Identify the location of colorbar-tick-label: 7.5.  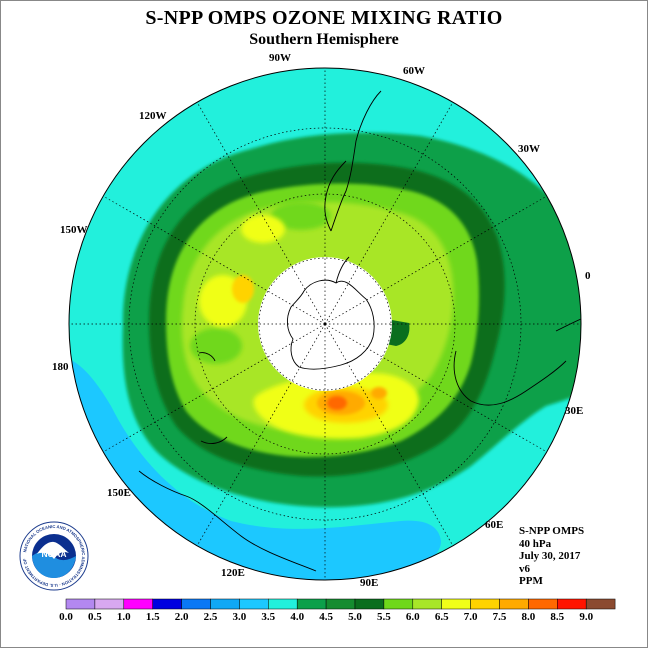
(500, 617).